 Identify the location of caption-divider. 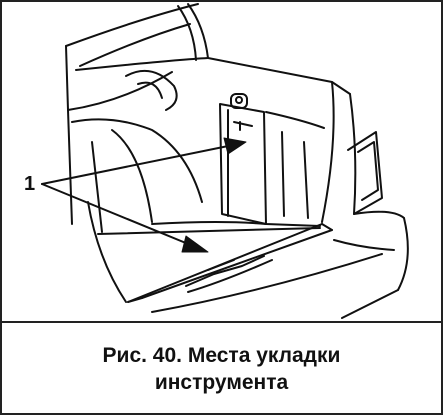
(221, 322).